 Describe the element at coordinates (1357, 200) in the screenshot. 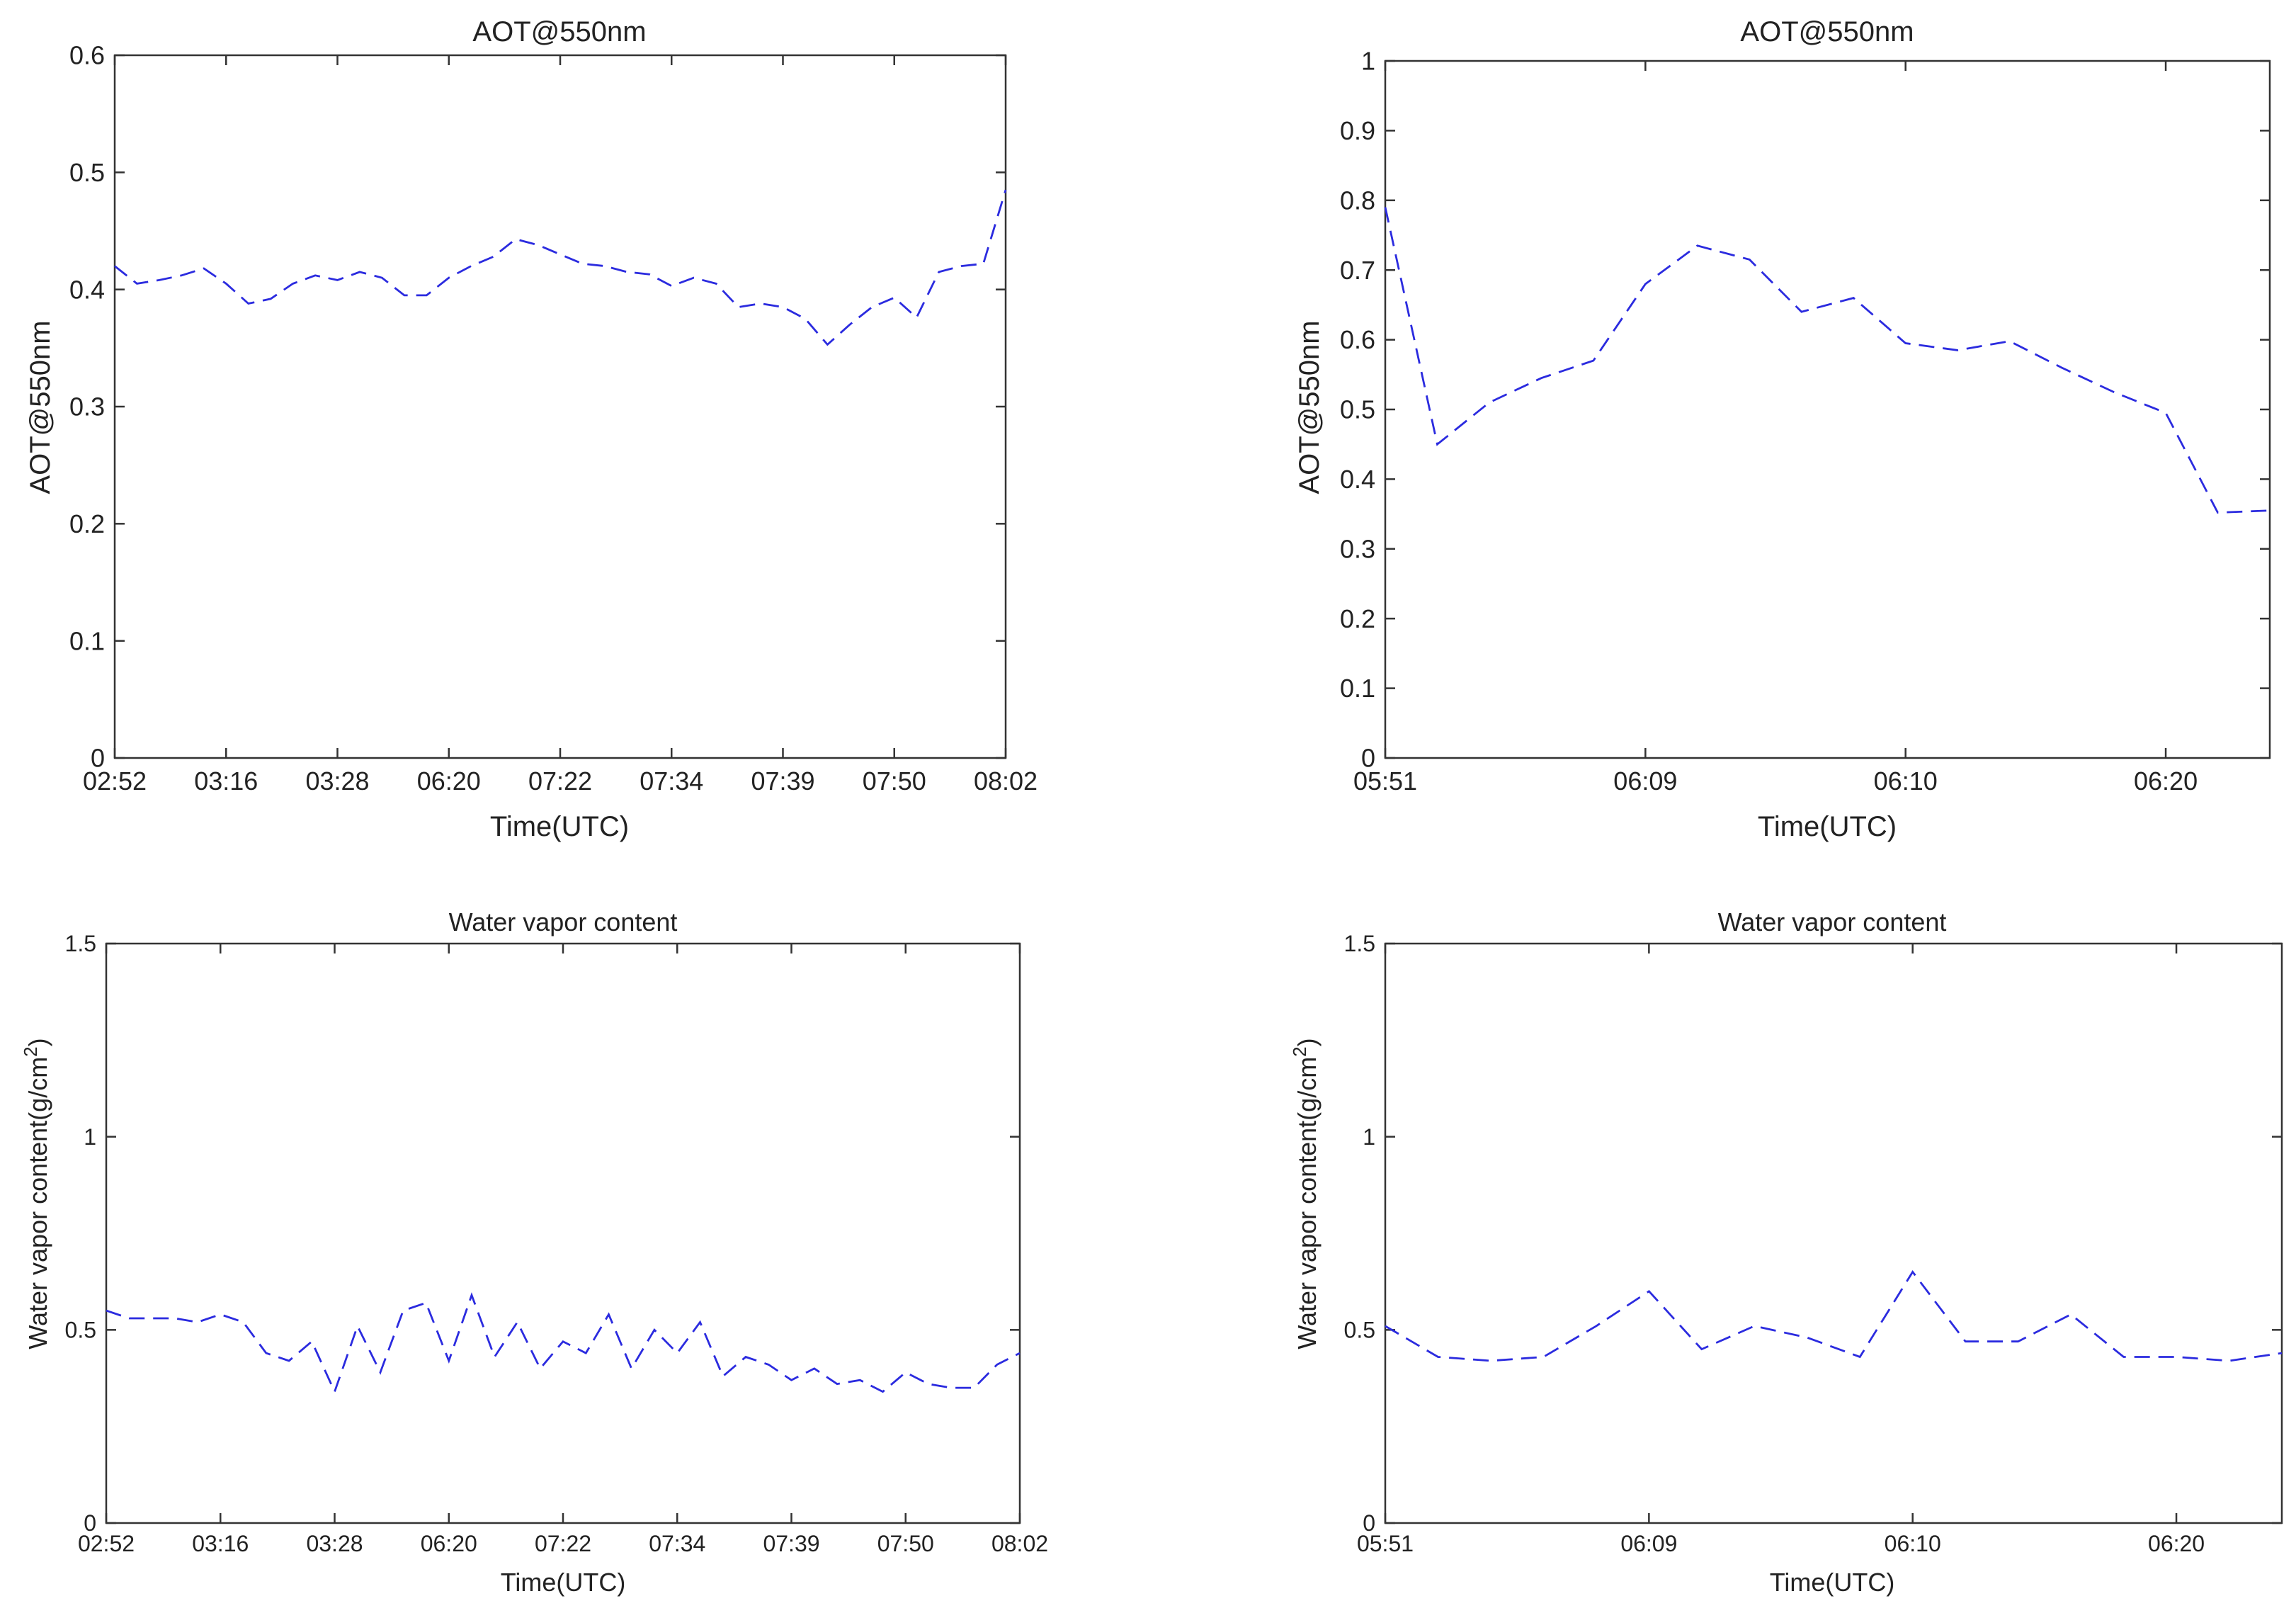

I see `y-tick-label: 0.8` at that location.